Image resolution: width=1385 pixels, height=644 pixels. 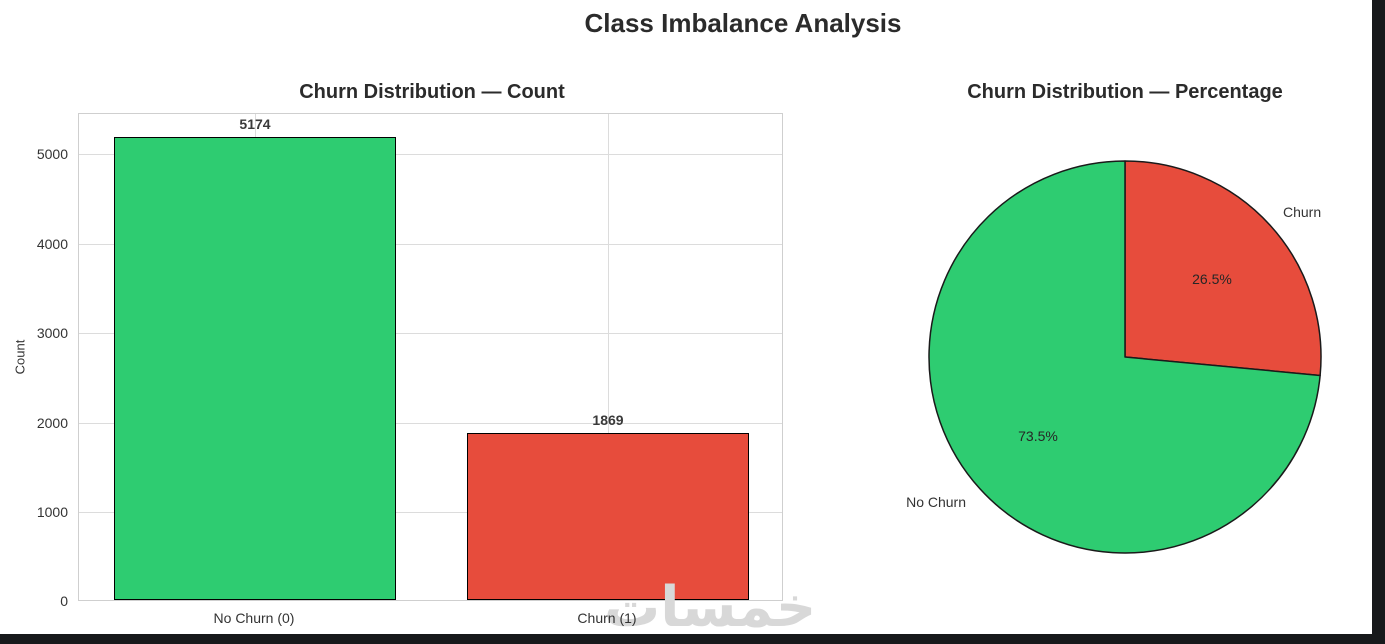 What do you see at coordinates (255, 123) in the screenshot?
I see `bar-value-no-churn: 5174` at bounding box center [255, 123].